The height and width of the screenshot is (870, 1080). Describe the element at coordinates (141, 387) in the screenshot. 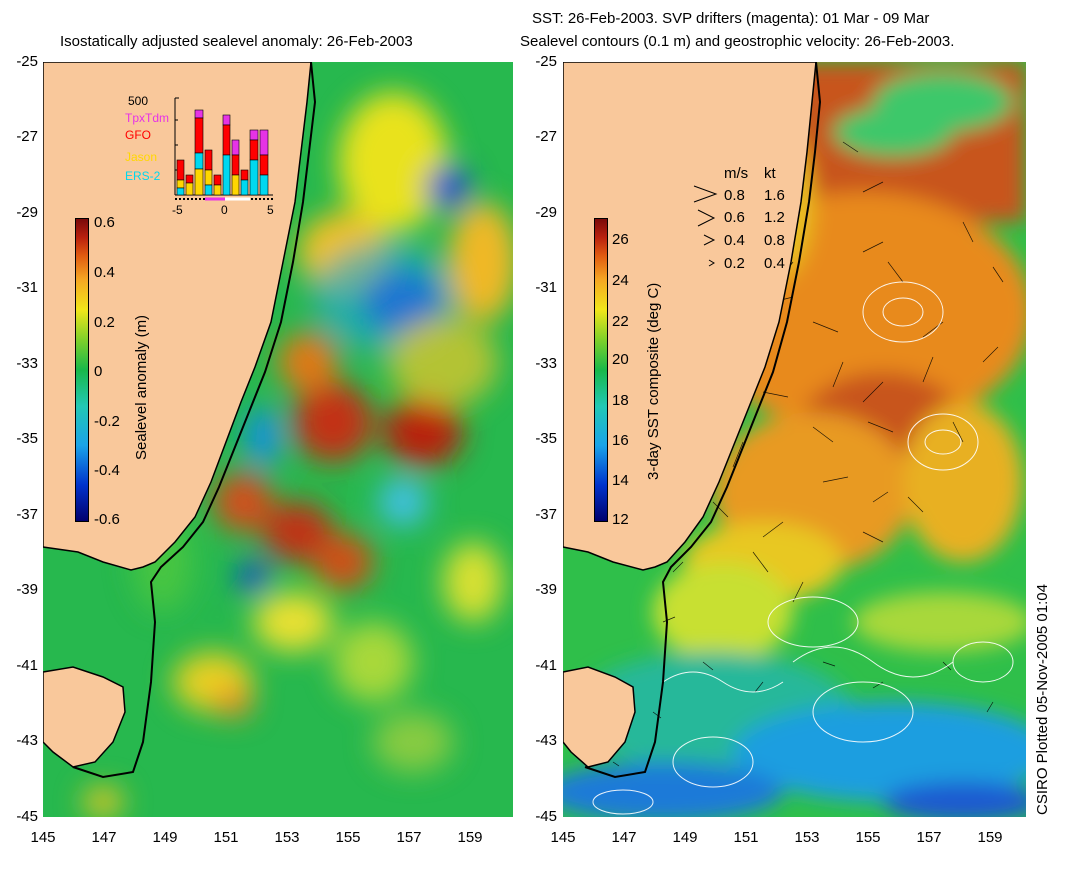

I see `left-colorbar-label: Sealevel anomaly (m)` at that location.